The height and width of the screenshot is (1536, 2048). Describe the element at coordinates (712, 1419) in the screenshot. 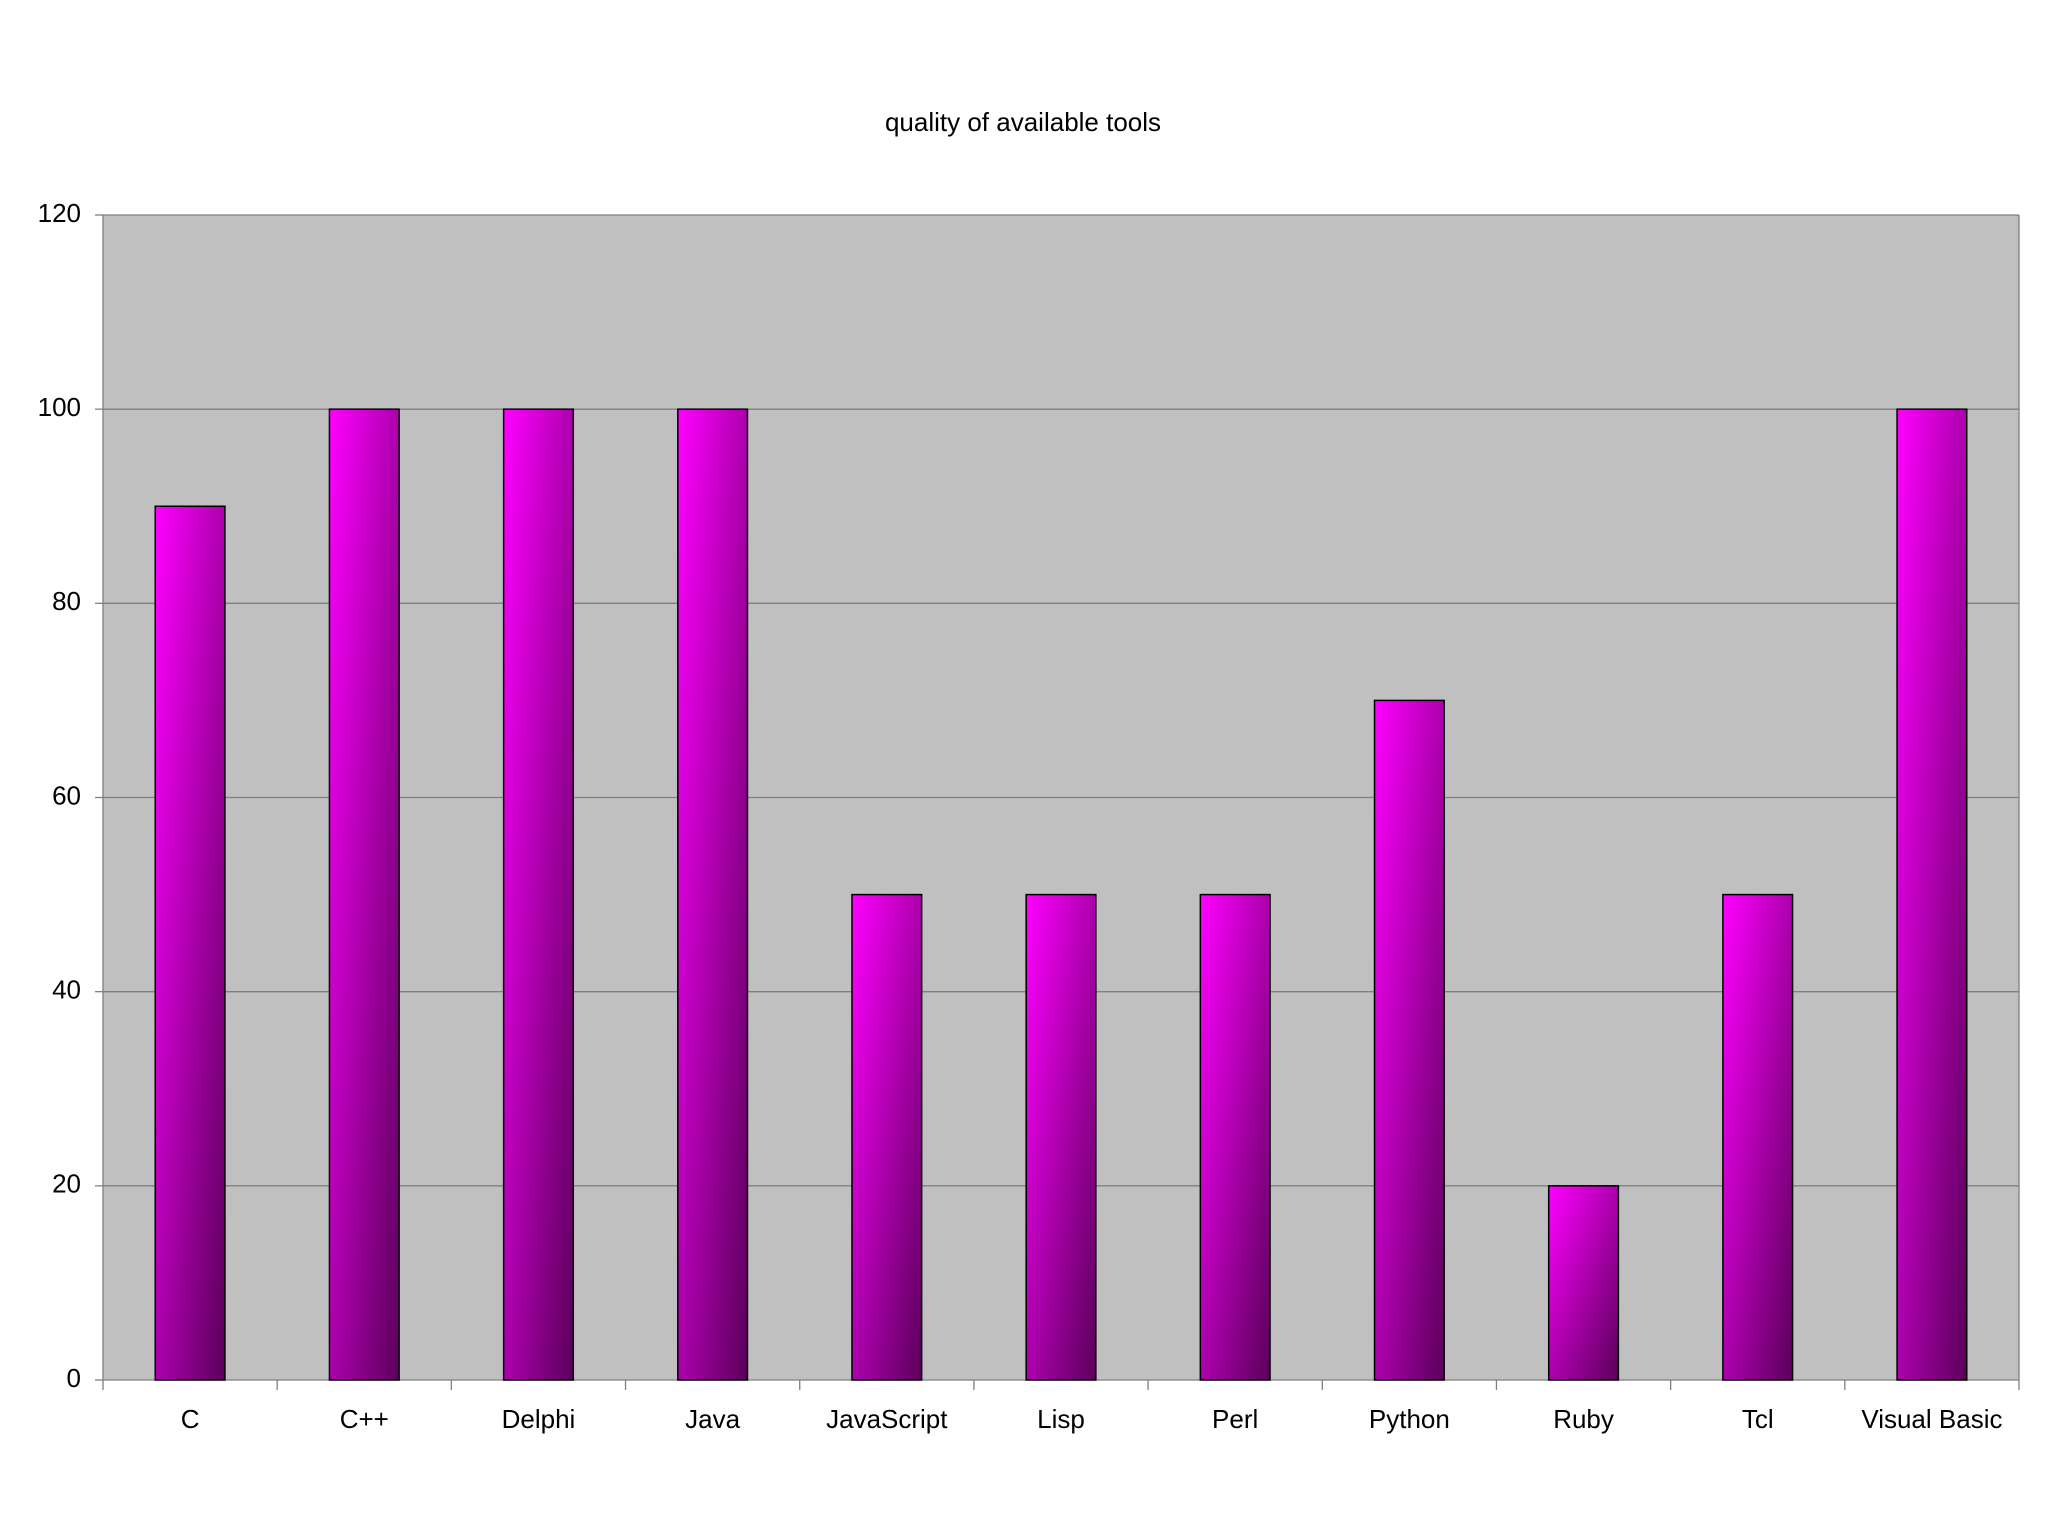

I see `x-tick-label: Java` at that location.